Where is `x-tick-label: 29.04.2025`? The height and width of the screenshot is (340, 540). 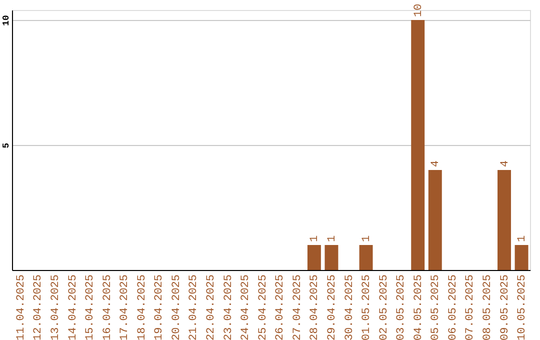
x-tick-label: 29.04.2025 is located at coordinates (332, 307).